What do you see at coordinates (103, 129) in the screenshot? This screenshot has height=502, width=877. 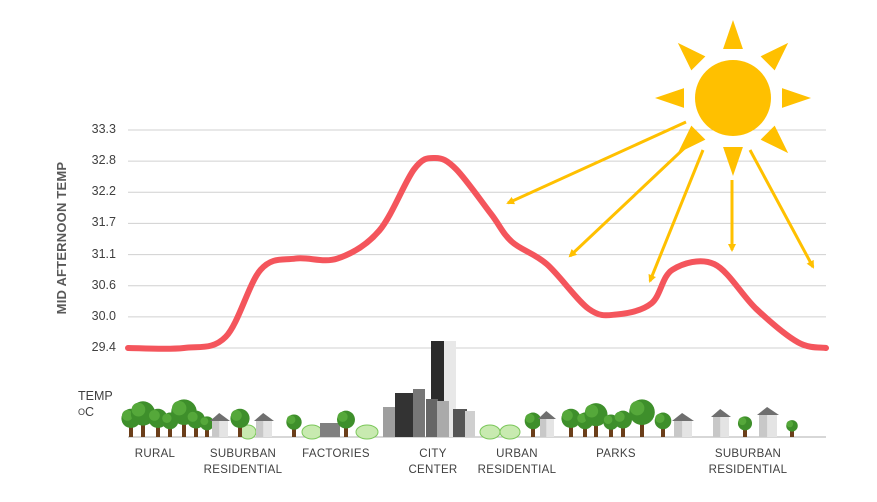 I see `y-tick-label: 33.3` at bounding box center [103, 129].